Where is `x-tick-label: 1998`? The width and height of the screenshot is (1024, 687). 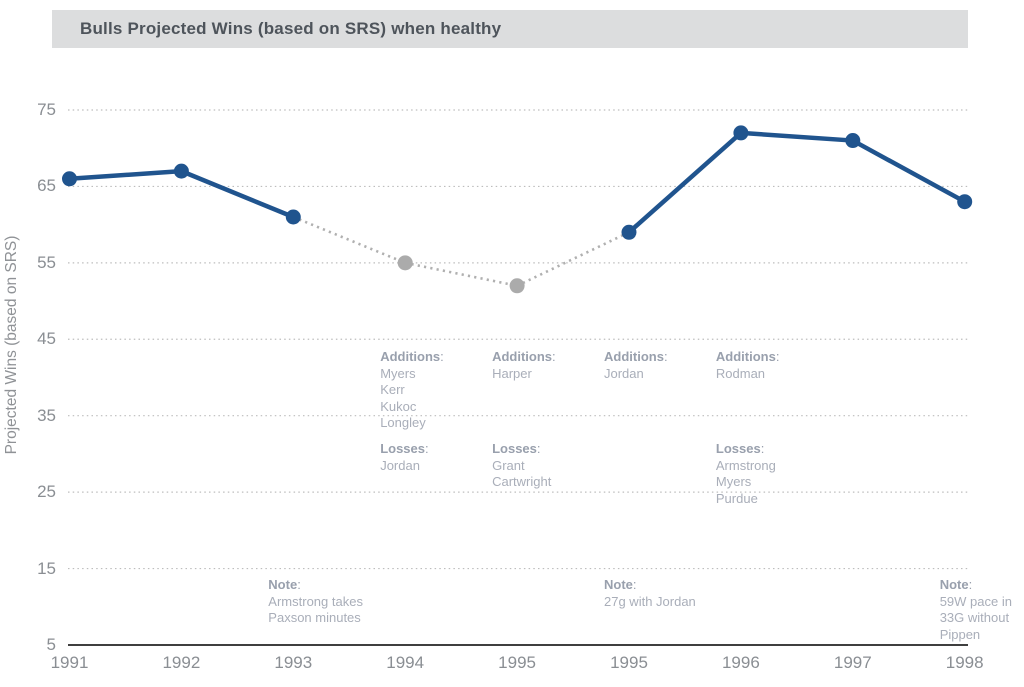
x-tick-label: 1998 is located at coordinates (964, 662).